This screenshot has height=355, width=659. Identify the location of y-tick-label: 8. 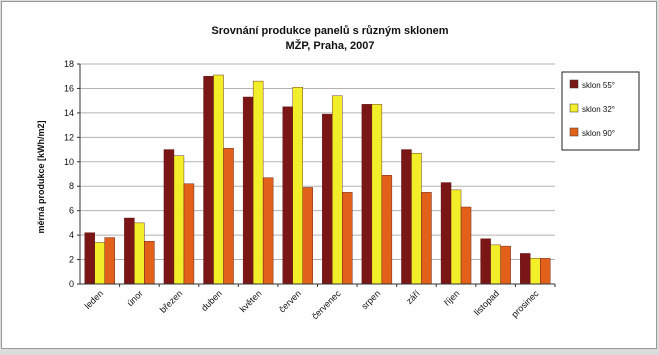
(71, 186).